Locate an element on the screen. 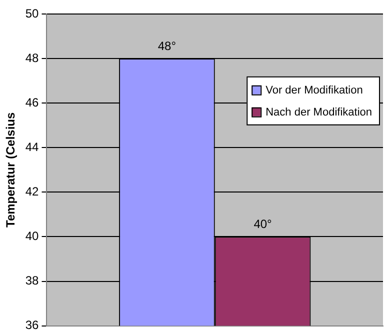 This screenshot has height=336, width=388. y-tick-label: 48 is located at coordinates (32, 57).